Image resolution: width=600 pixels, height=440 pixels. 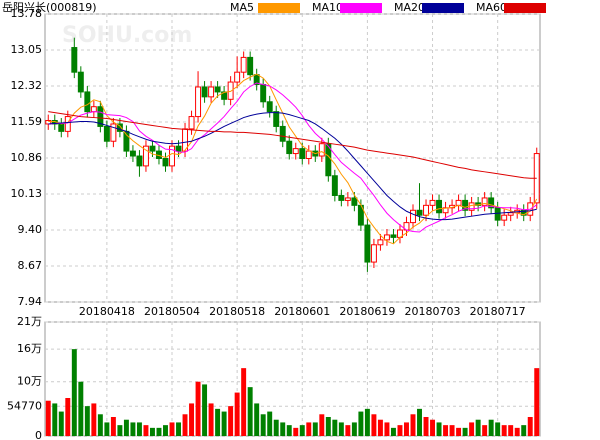 What do you see at coordinates (242, 7) in the screenshot?
I see `legend-label: MA5` at bounding box center [242, 7].